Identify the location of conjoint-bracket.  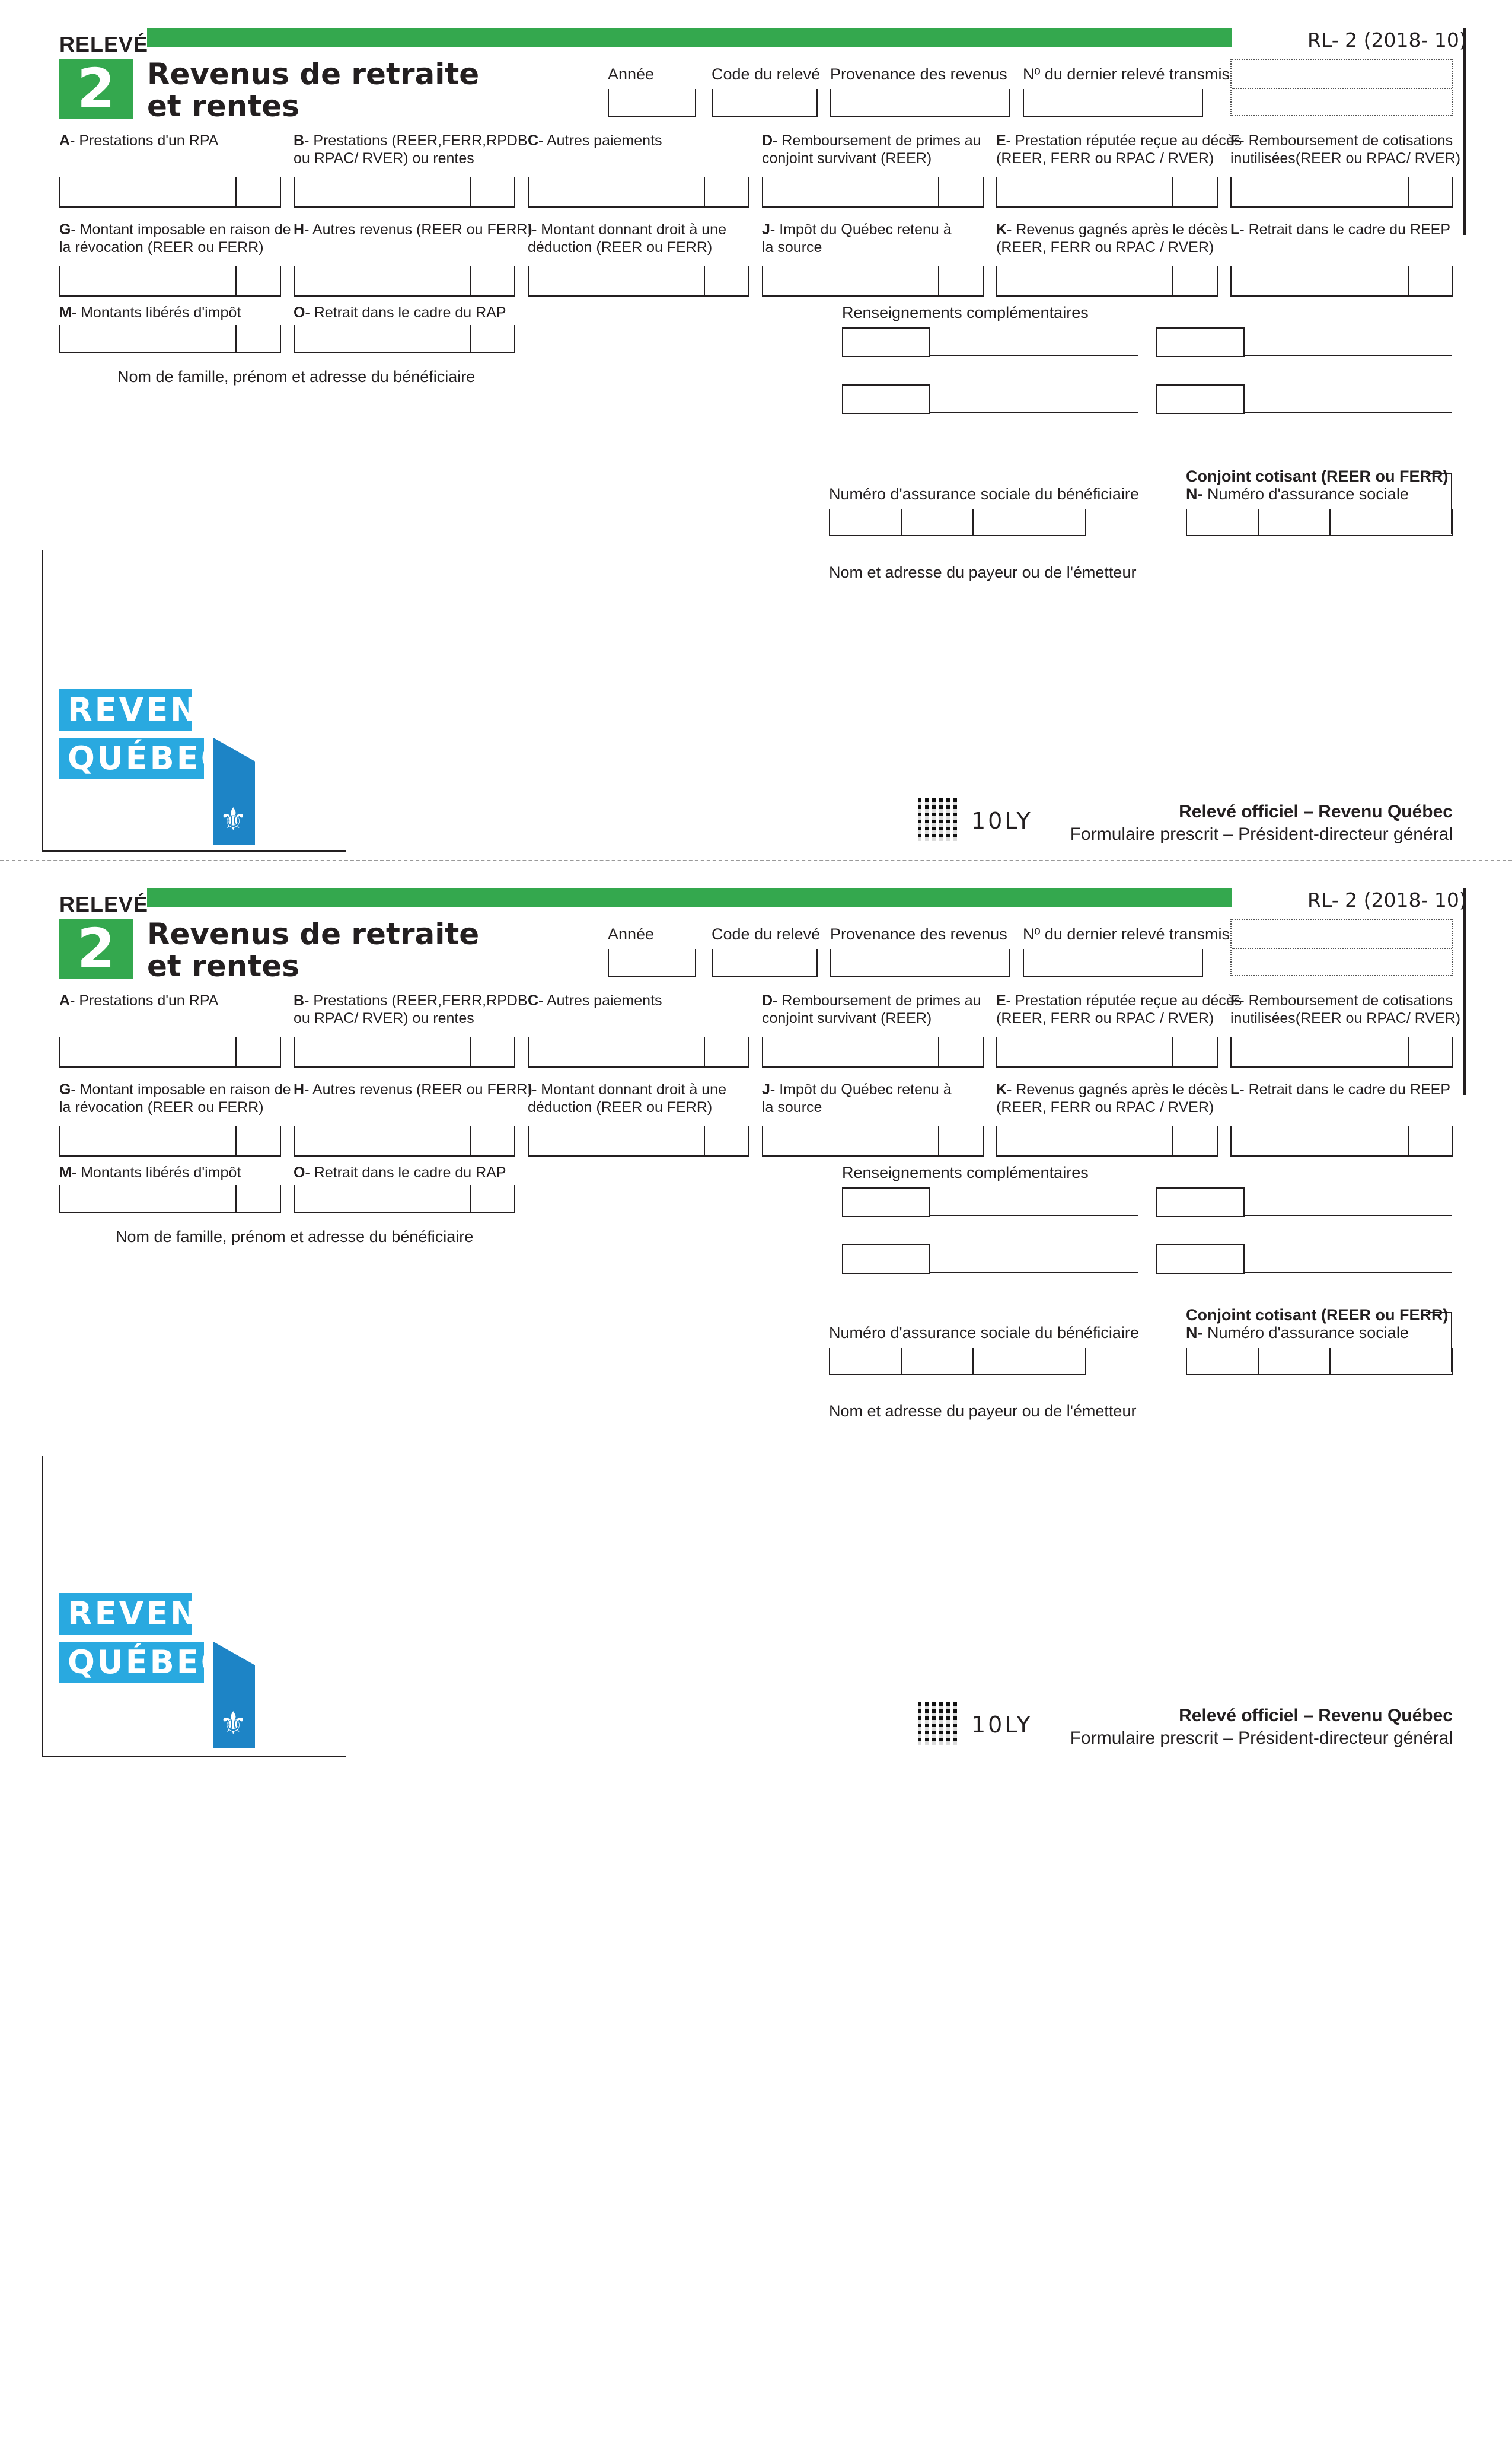
(1439, 503).